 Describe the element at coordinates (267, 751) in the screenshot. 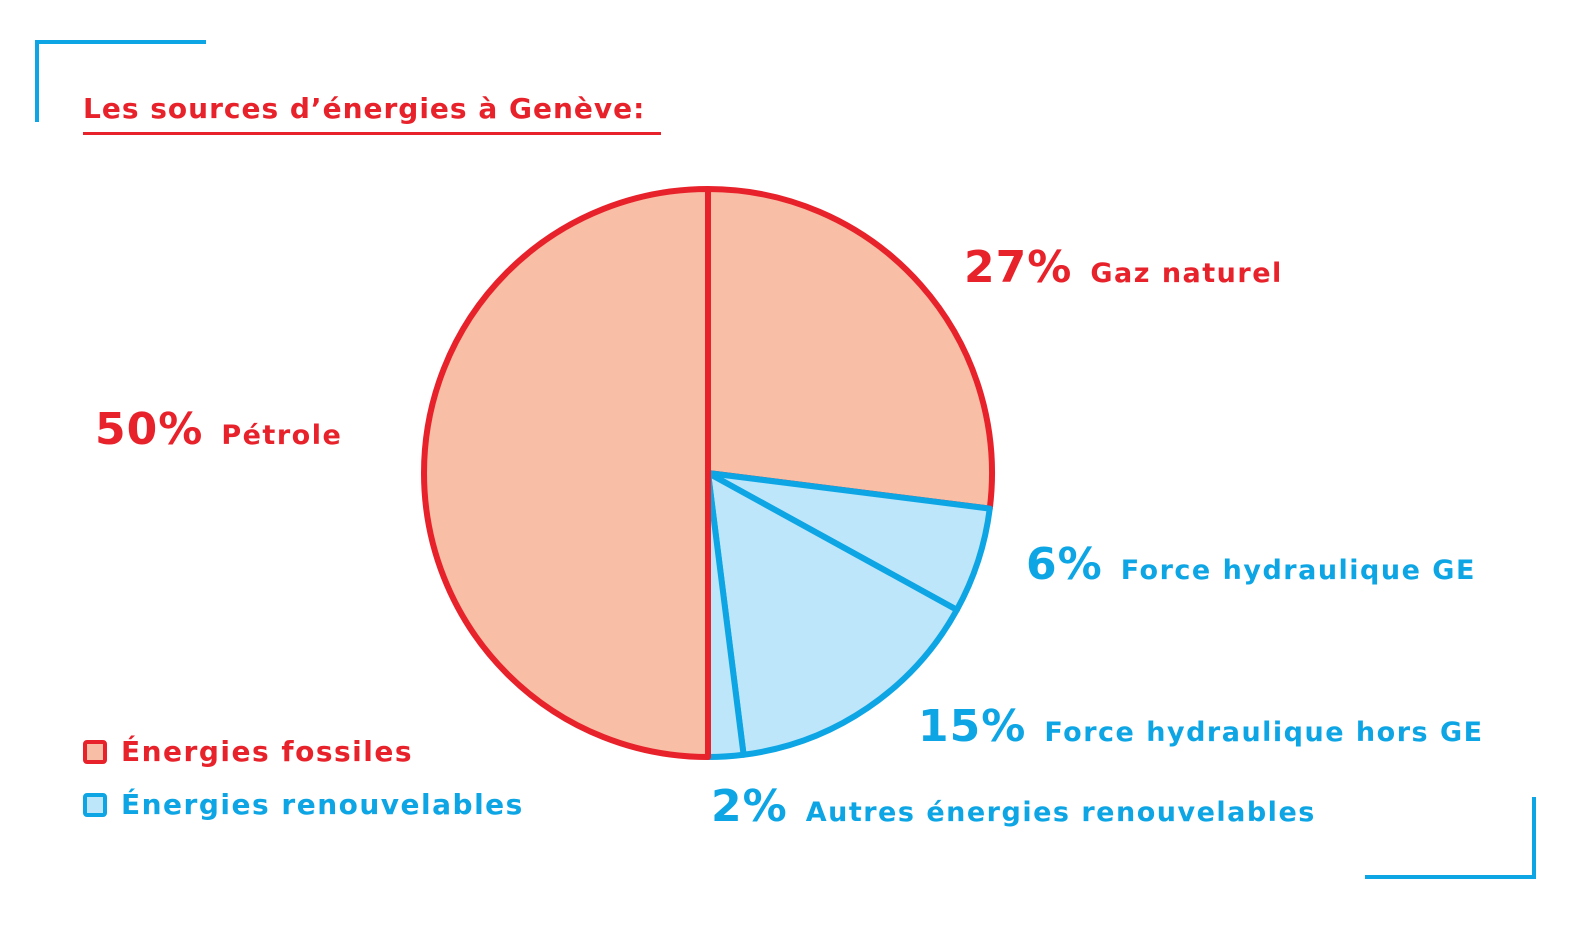

I see `legend-label-fossil: Énergies fossiles` at that location.